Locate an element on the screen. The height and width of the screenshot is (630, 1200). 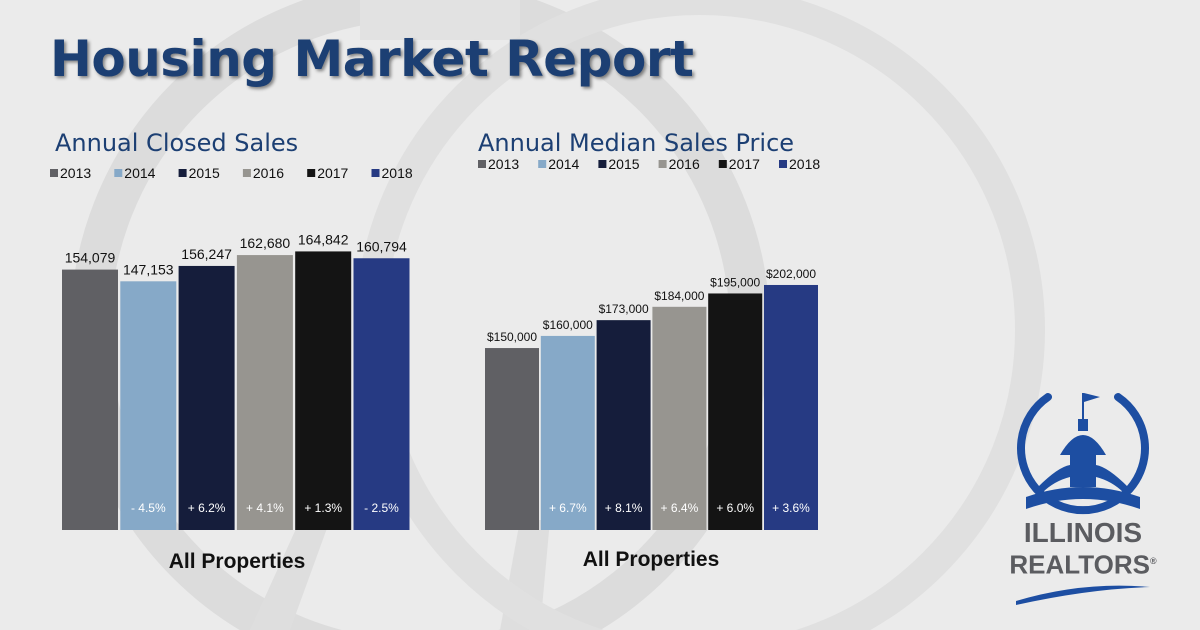
illinois-realtors-logo: ILLINOIS REALTORS® is located at coordinates (1083, 495).